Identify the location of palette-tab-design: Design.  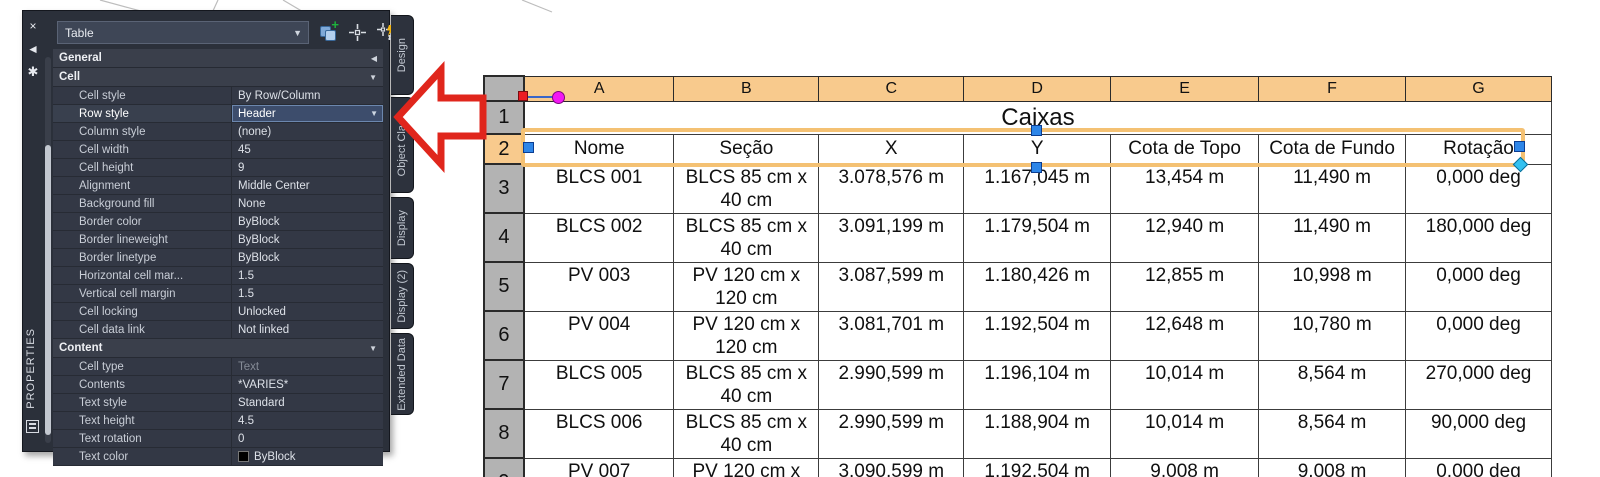
(402, 55).